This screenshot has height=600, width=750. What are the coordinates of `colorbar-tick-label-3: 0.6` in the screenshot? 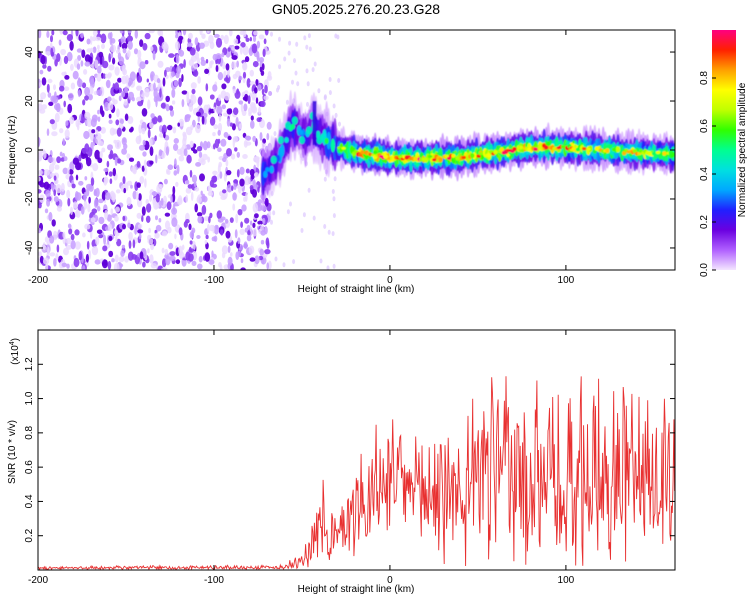 It's located at (704, 126).